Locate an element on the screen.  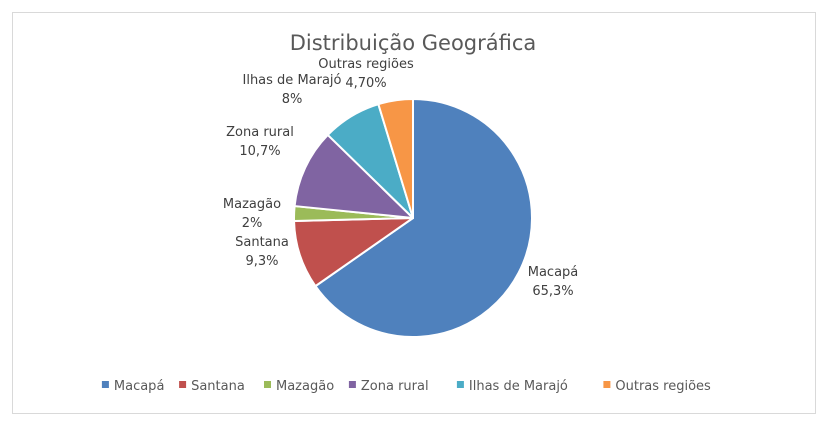
legend-swatch-santana is located at coordinates (183, 384).